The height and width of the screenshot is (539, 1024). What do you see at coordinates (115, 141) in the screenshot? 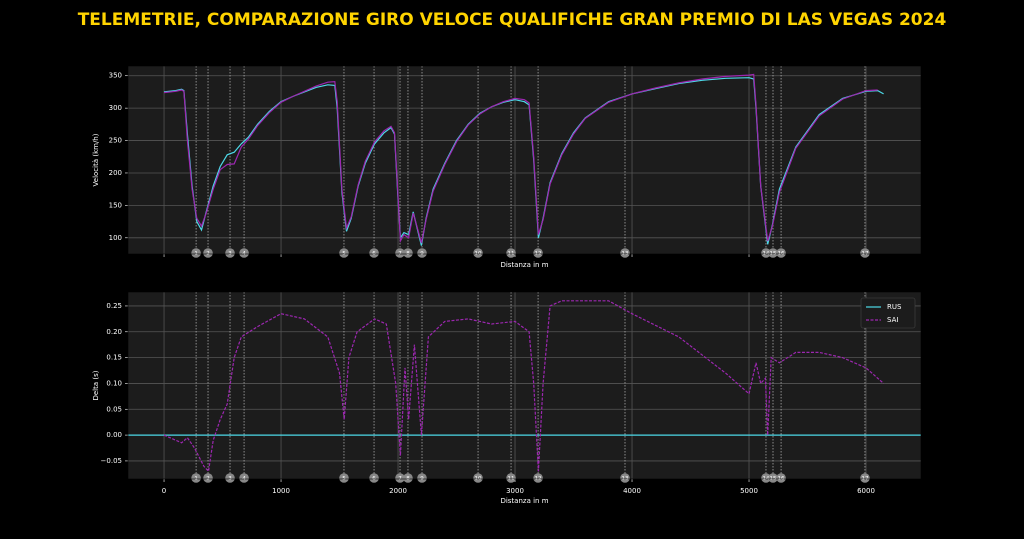
I see `y-tick-label: 250` at bounding box center [115, 141].